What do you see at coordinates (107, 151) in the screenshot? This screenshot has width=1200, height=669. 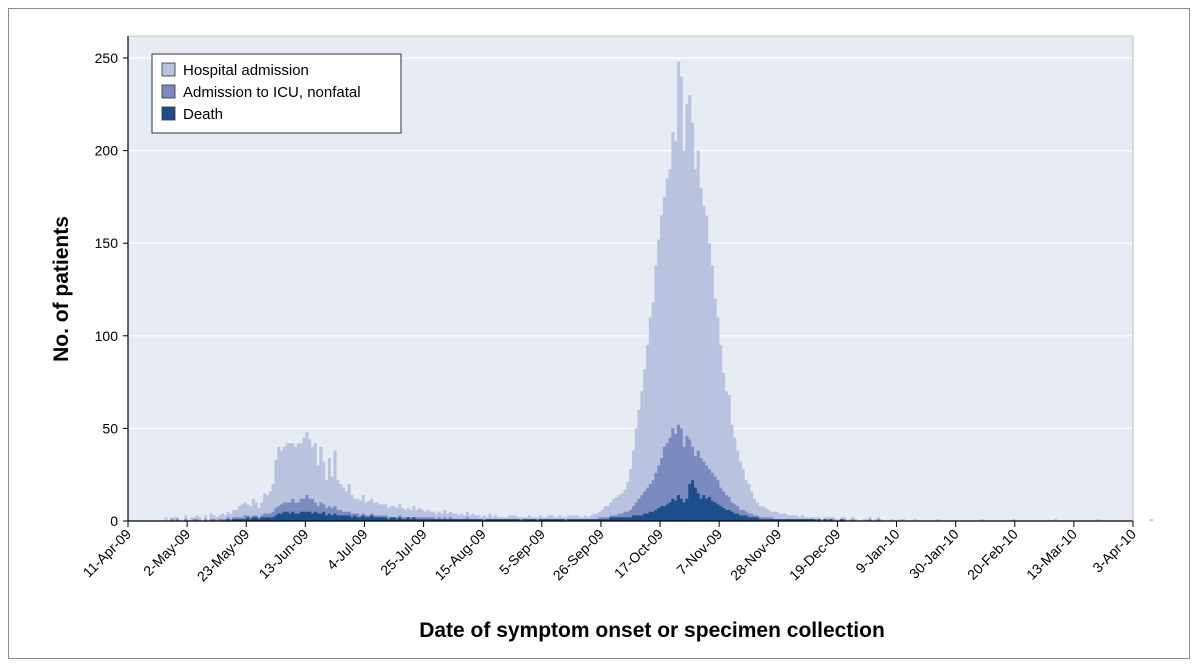 I see `y-tick-label: 200` at bounding box center [107, 151].